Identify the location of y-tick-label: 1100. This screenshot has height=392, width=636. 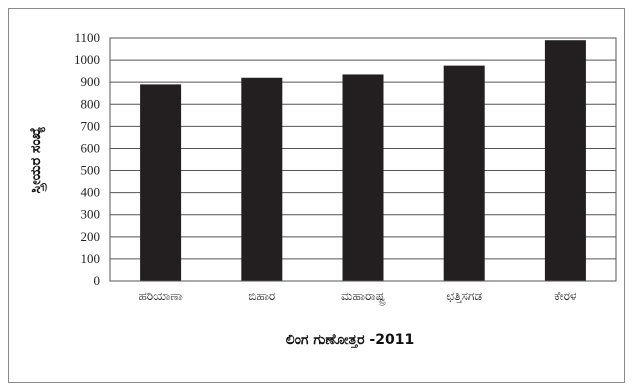
(87, 37).